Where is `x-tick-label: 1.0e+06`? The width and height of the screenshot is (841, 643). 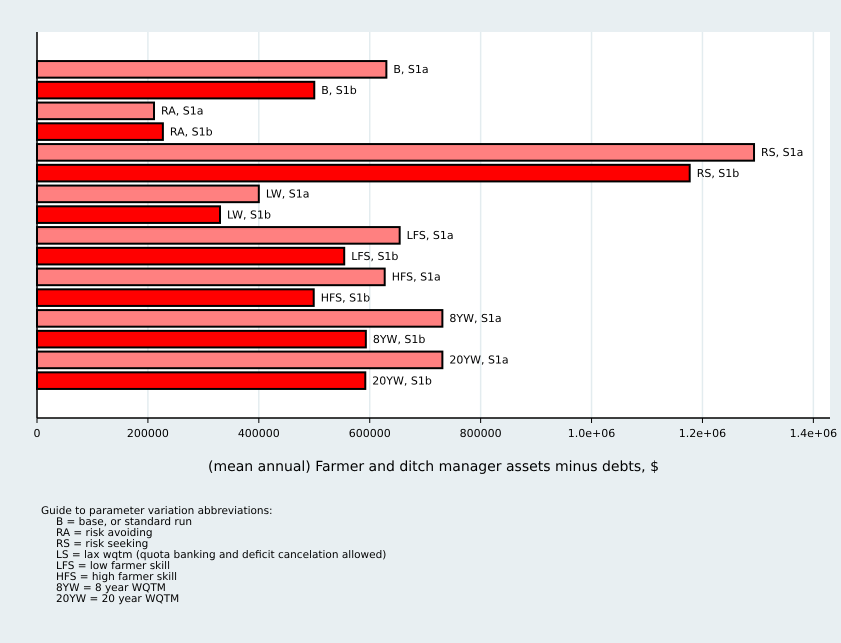
x-tick-label: 1.0e+06 is located at coordinates (592, 433).